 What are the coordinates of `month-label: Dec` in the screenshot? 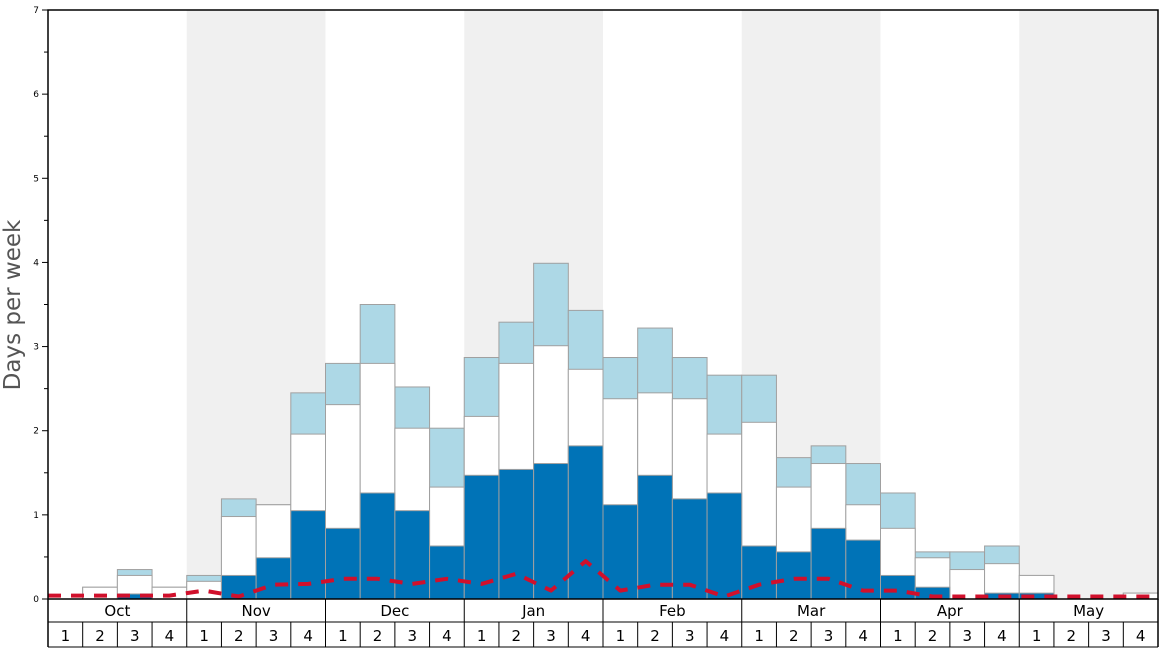 It's located at (394, 611).